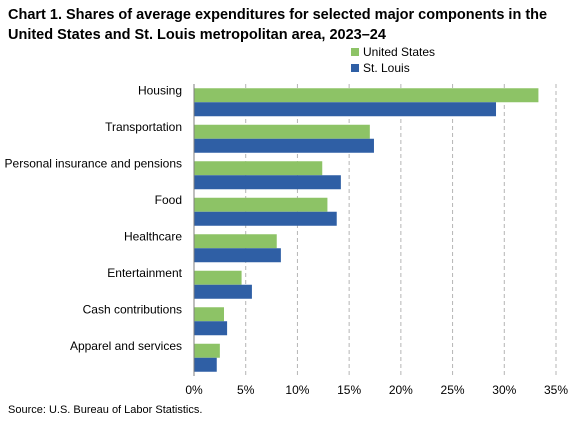 The image size is (576, 426). I want to click on x-tick-label: 30%, so click(504, 390).